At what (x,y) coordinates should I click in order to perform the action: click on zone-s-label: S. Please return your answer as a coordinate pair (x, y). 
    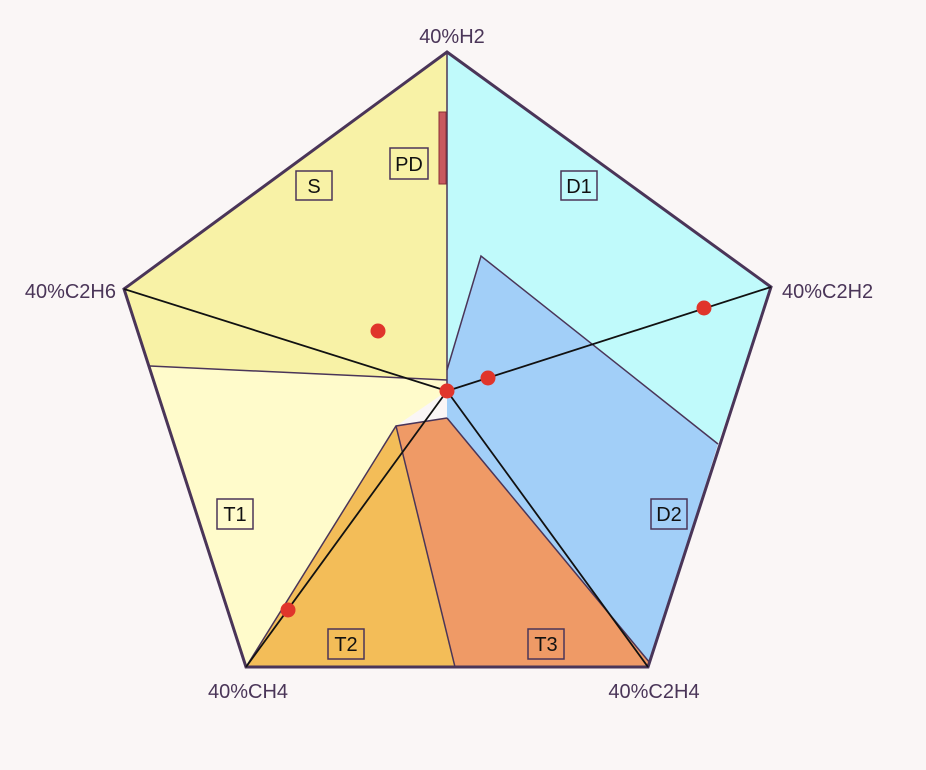
    Looking at the image, I should click on (313, 187).